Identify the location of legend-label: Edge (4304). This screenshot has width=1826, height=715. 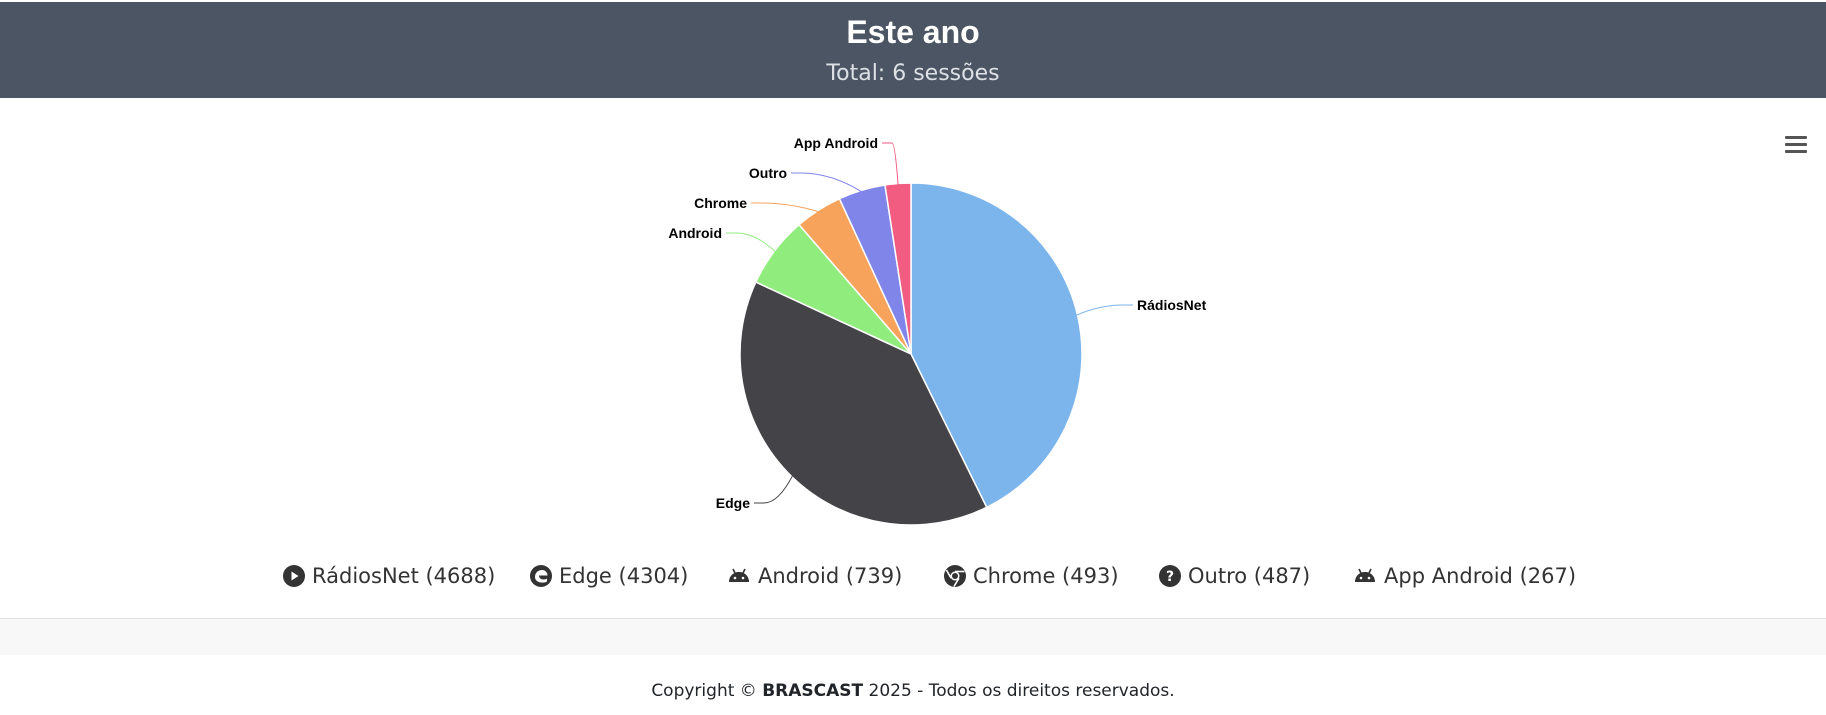
(624, 576).